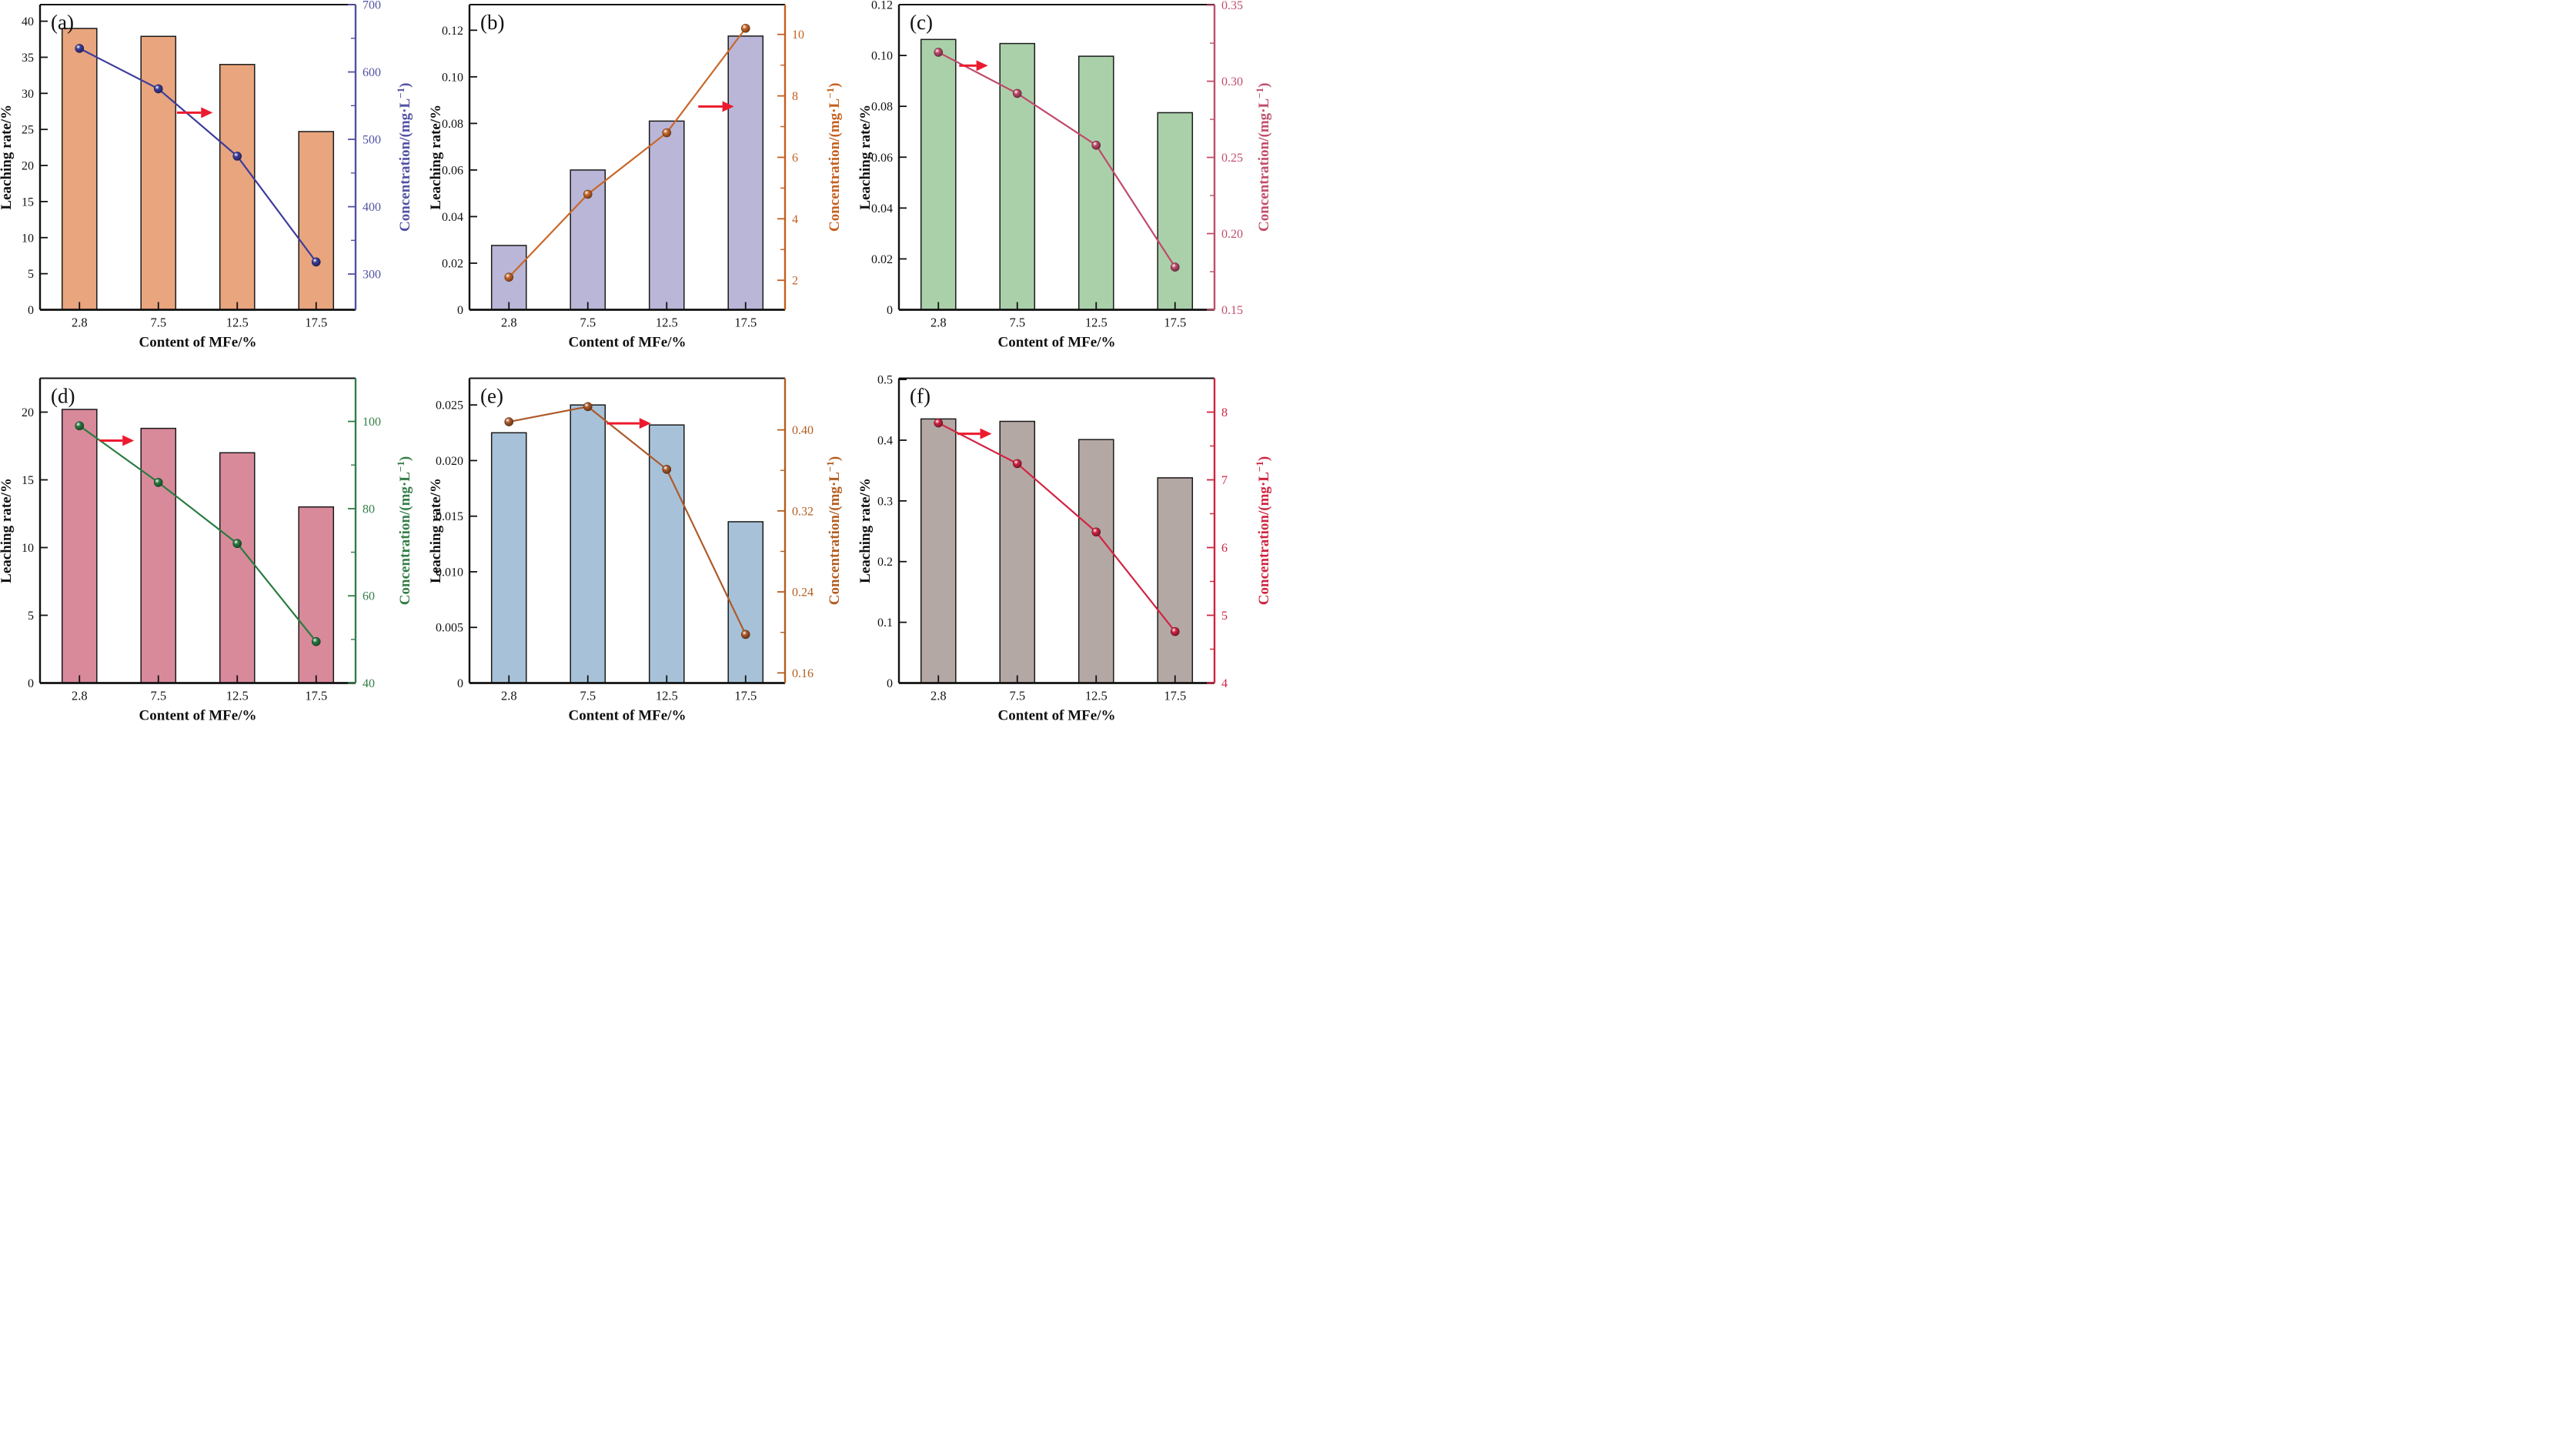 The width and height of the screenshot is (2576, 1453). I want to click on left-tick-label: 30, so click(28, 94).